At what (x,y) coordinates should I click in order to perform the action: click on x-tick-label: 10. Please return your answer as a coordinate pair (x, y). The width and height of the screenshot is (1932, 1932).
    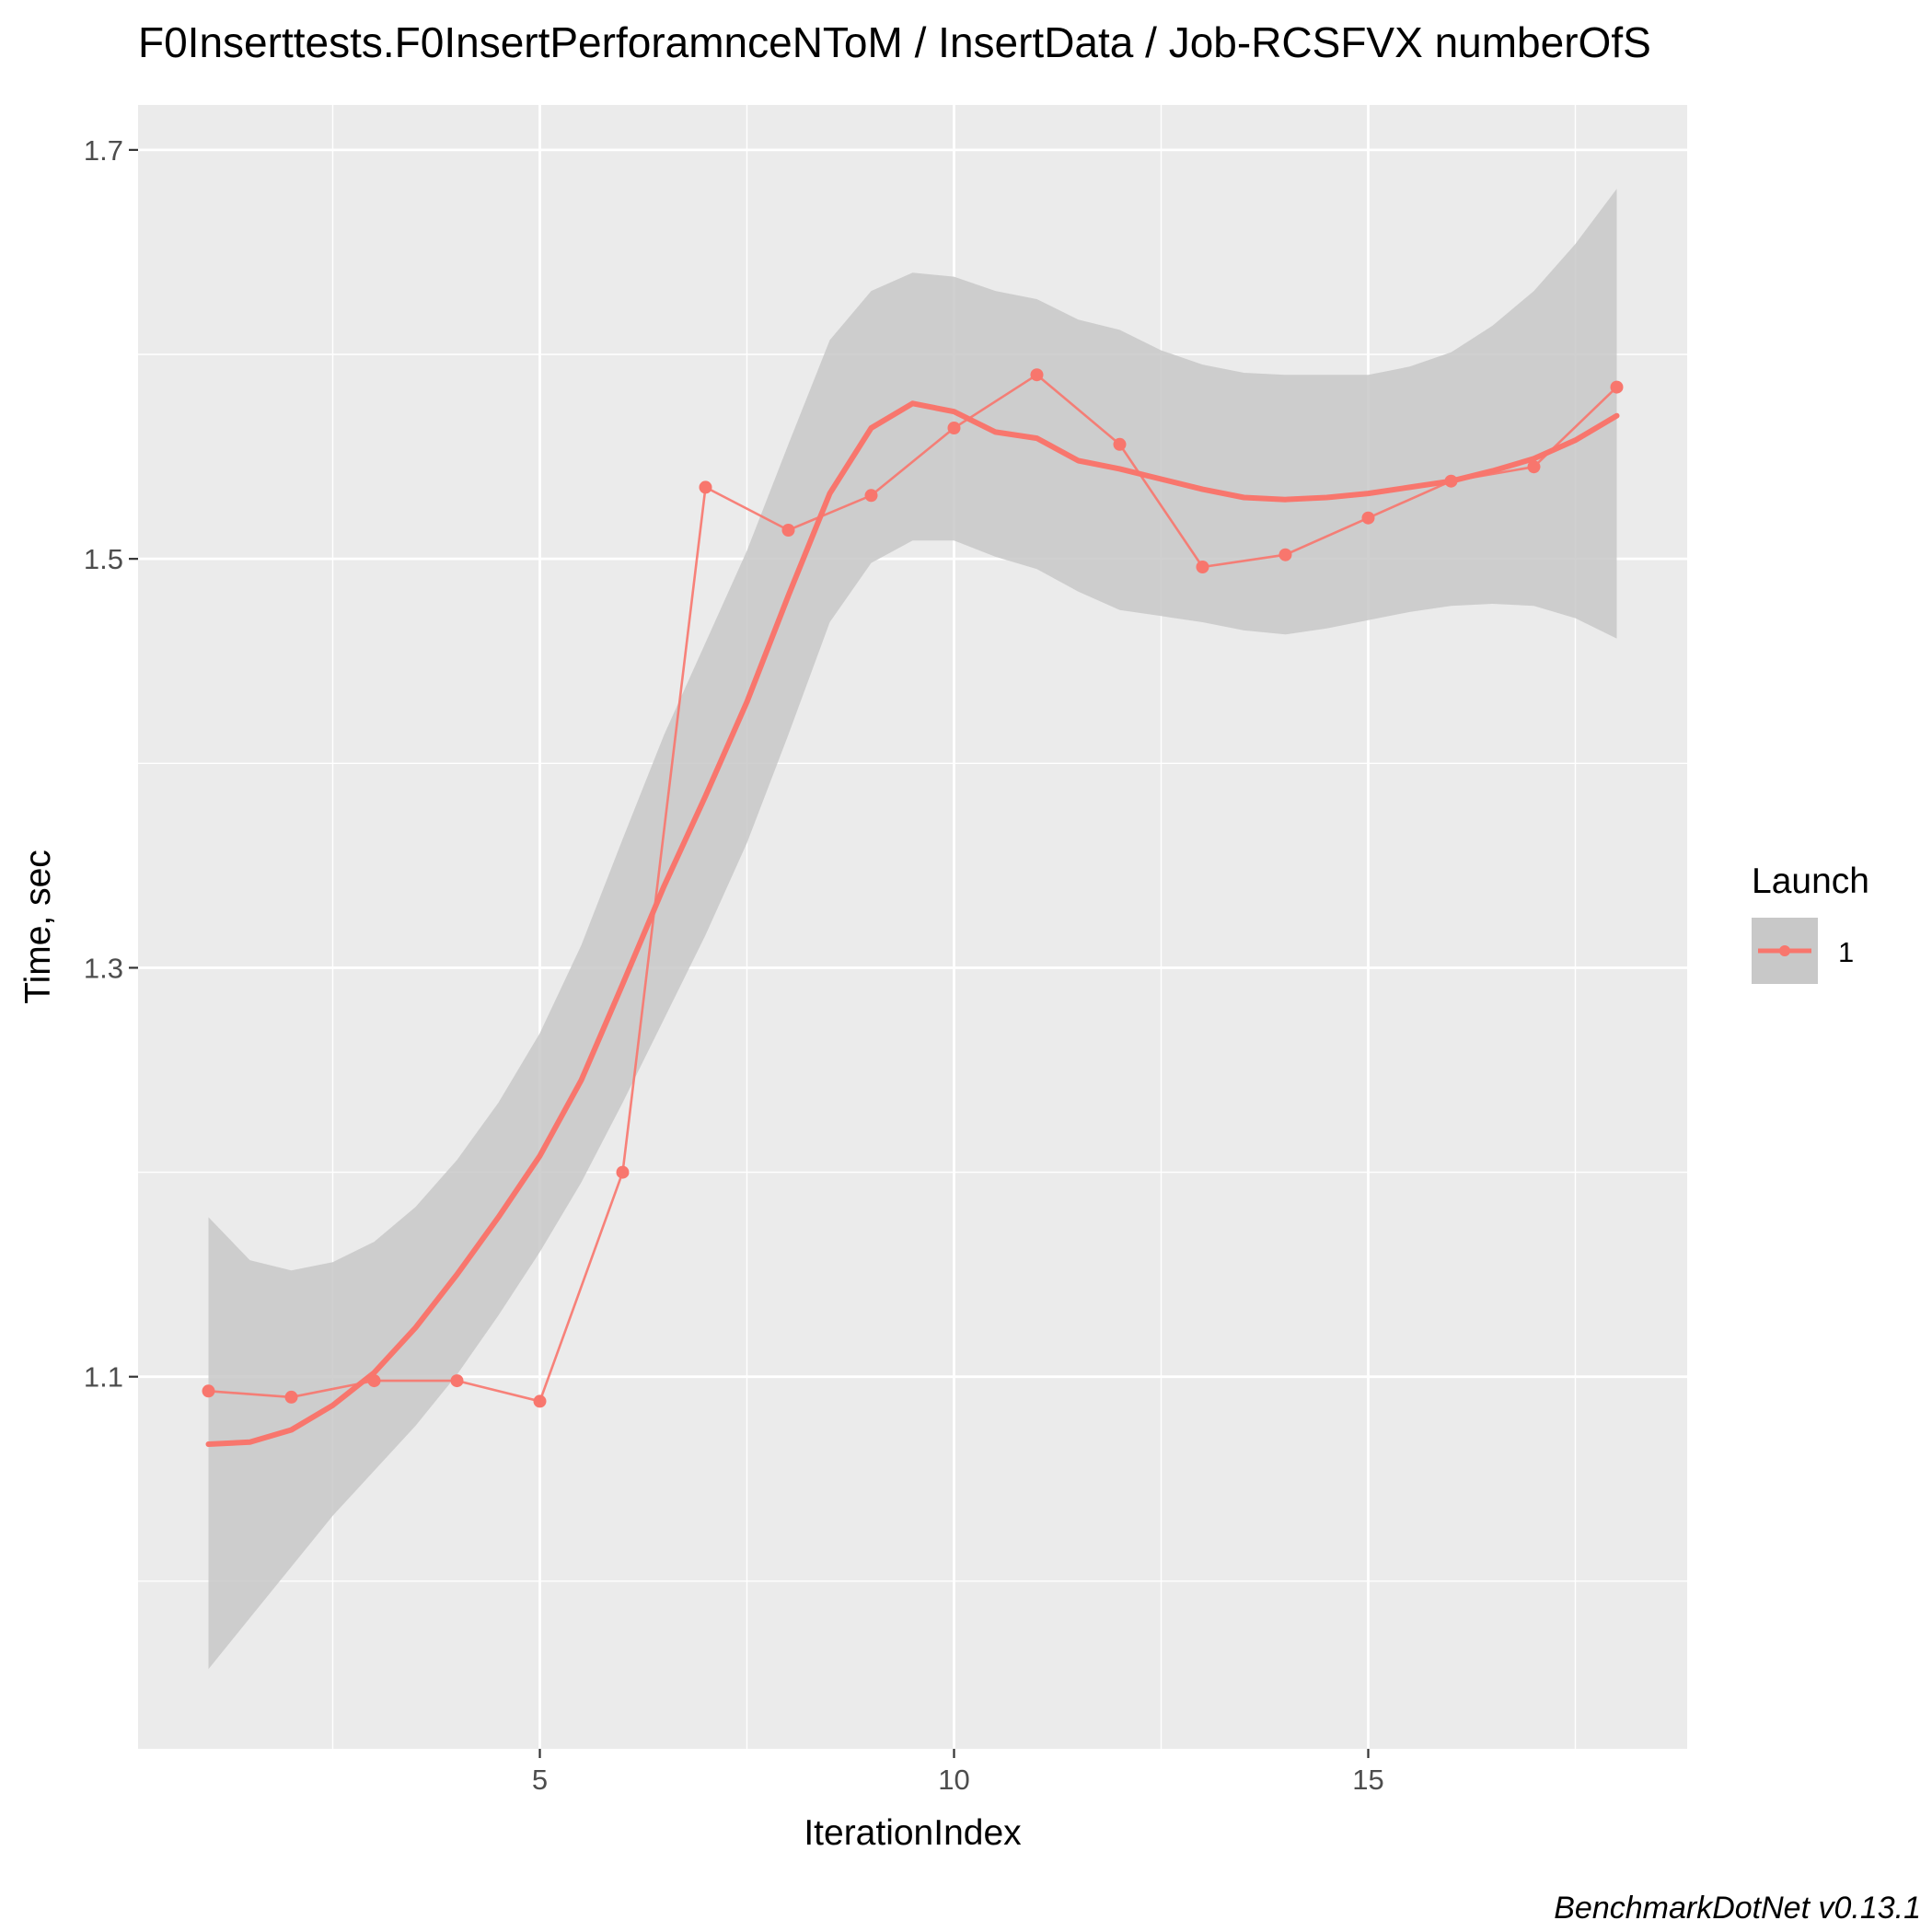
    Looking at the image, I should click on (954, 1780).